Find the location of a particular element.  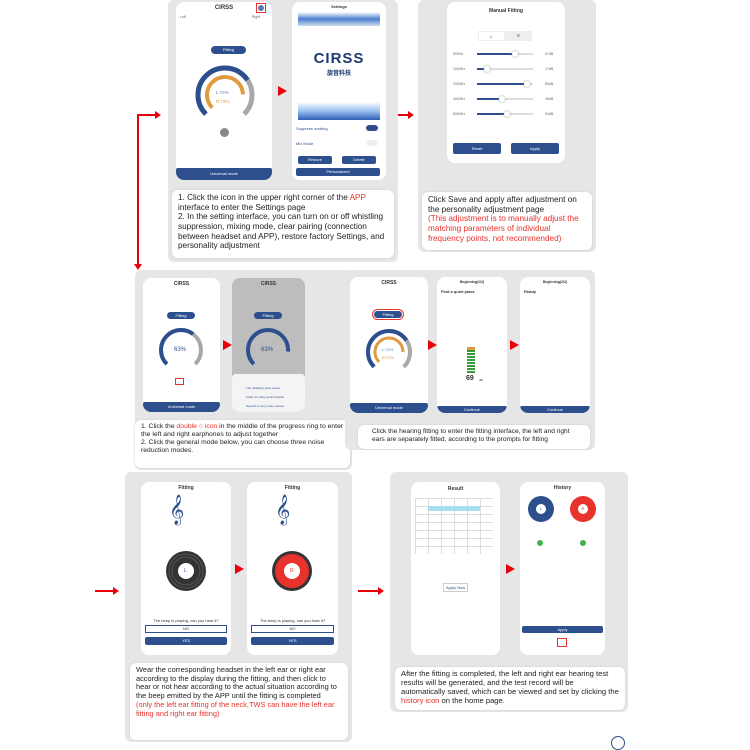

apply-now-button: Apply Now is located at coordinates (456, 587).